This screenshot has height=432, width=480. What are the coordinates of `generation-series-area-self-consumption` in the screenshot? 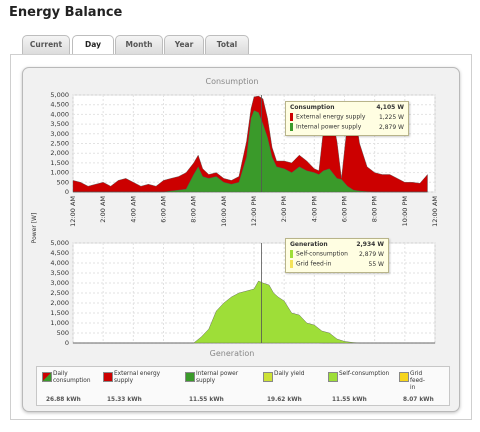 It's located at (254, 312).